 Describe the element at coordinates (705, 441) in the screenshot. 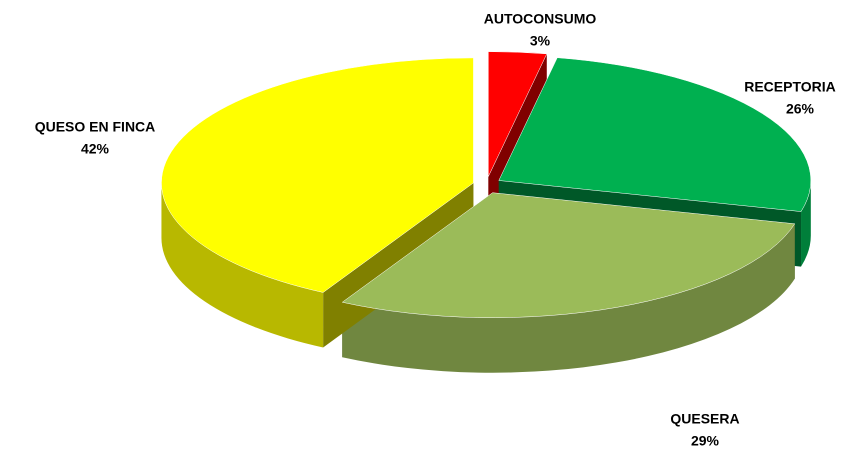

I see `slice-label-value: 29%` at that location.